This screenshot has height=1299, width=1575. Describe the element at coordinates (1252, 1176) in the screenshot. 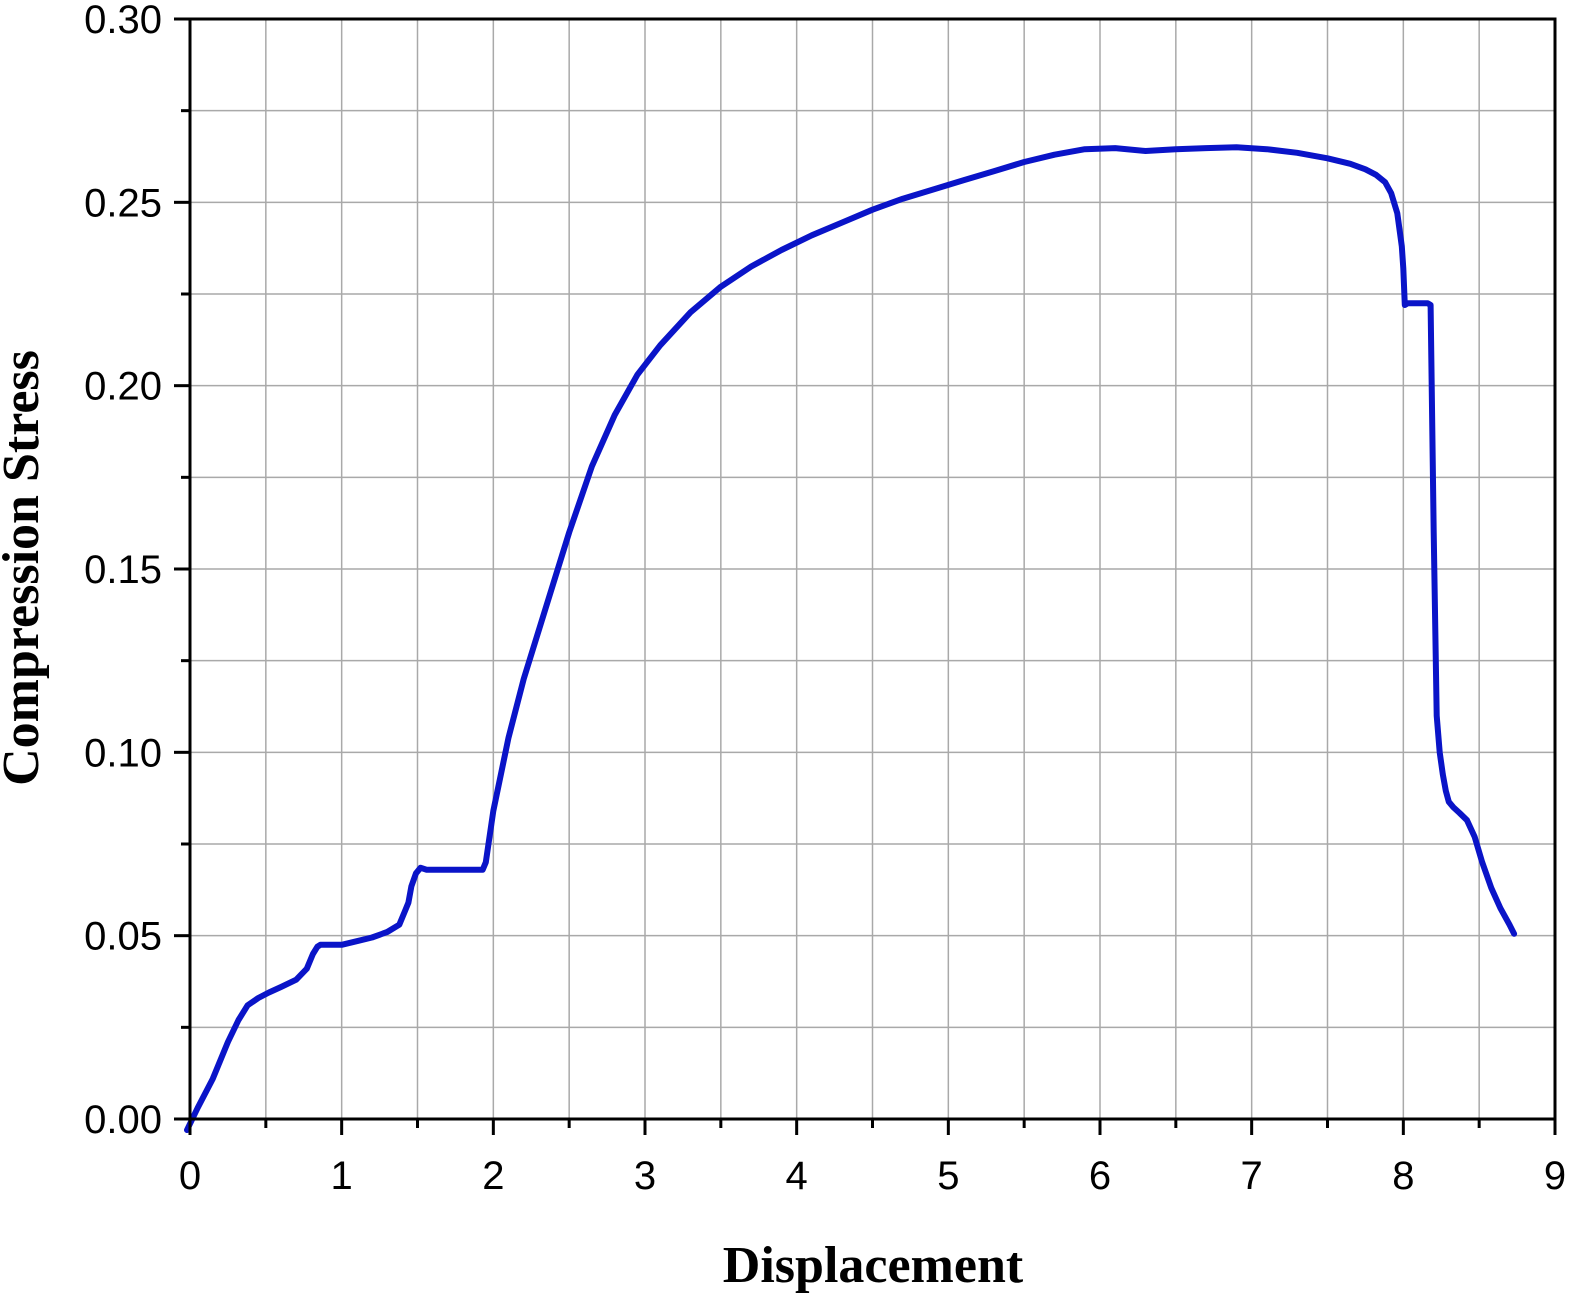

I see `x-tick-label: 7` at that location.